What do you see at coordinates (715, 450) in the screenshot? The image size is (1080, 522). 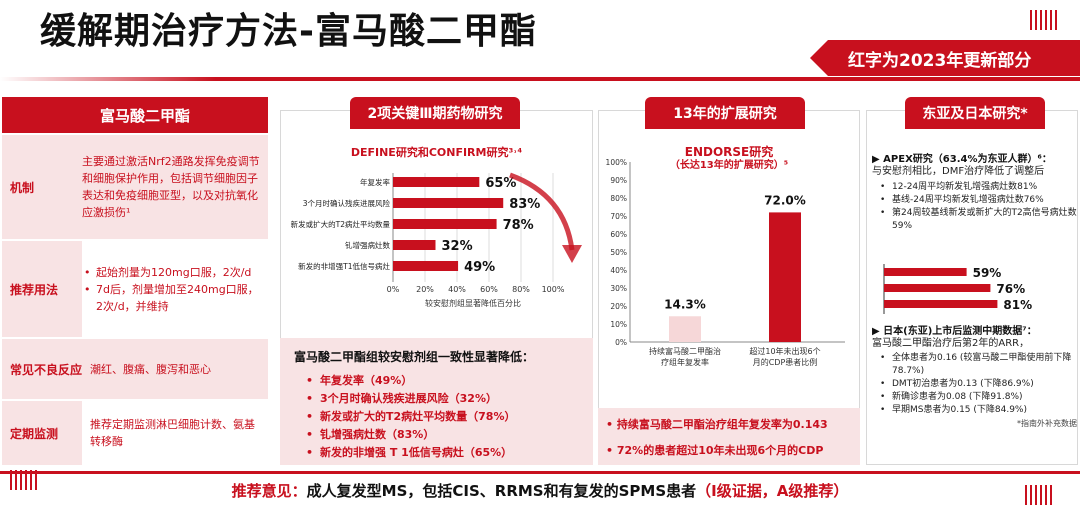 I see `note-item: • 72%的患者超过10年未出现6个月的CDP` at bounding box center [715, 450].